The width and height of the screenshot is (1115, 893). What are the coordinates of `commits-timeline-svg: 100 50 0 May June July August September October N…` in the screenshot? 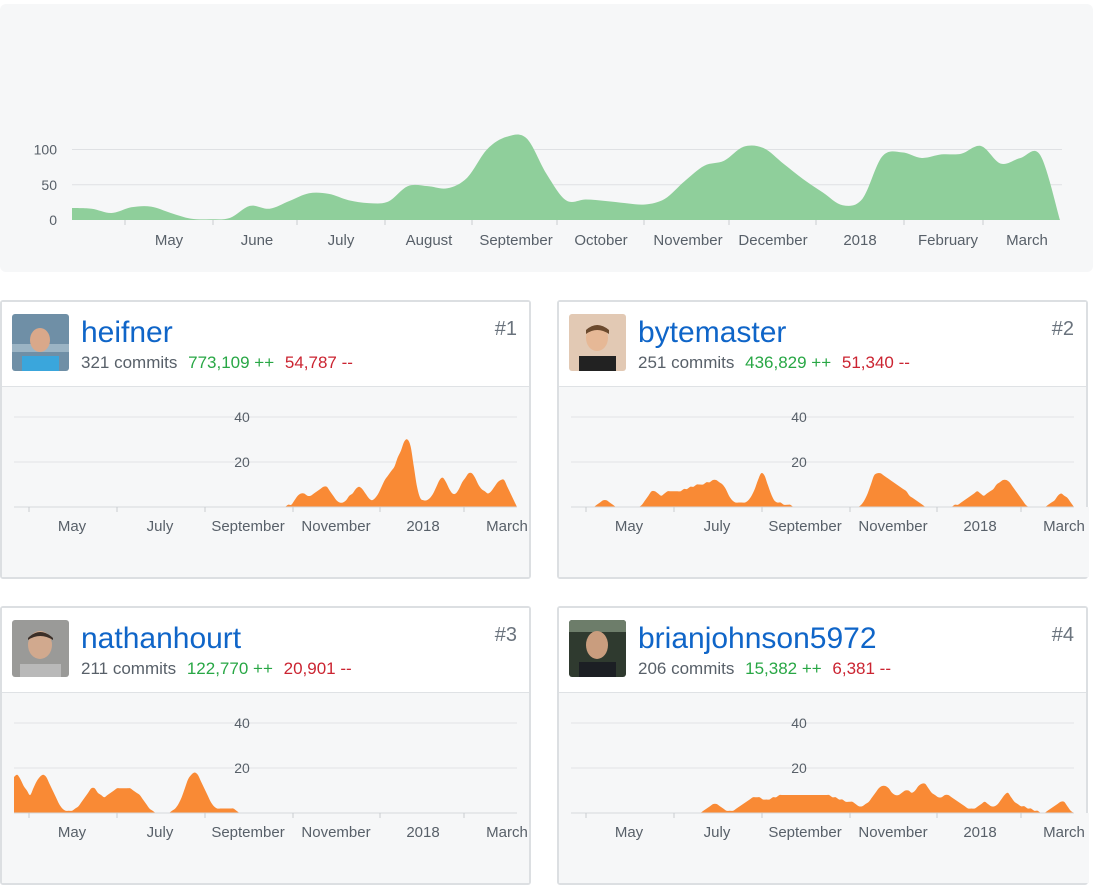 It's located at (548, 191).